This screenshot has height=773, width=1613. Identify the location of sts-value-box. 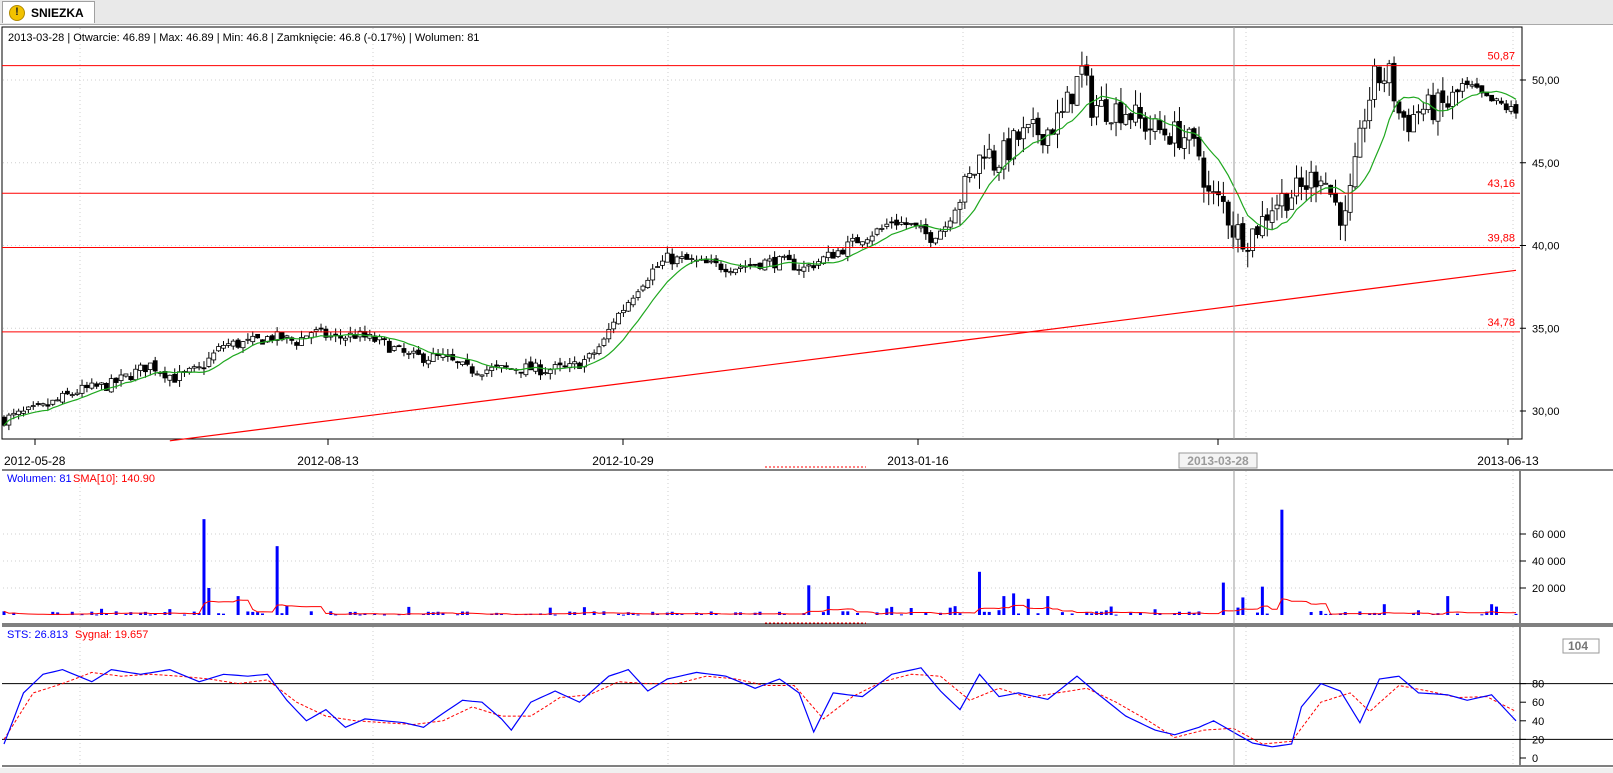
(1581, 646).